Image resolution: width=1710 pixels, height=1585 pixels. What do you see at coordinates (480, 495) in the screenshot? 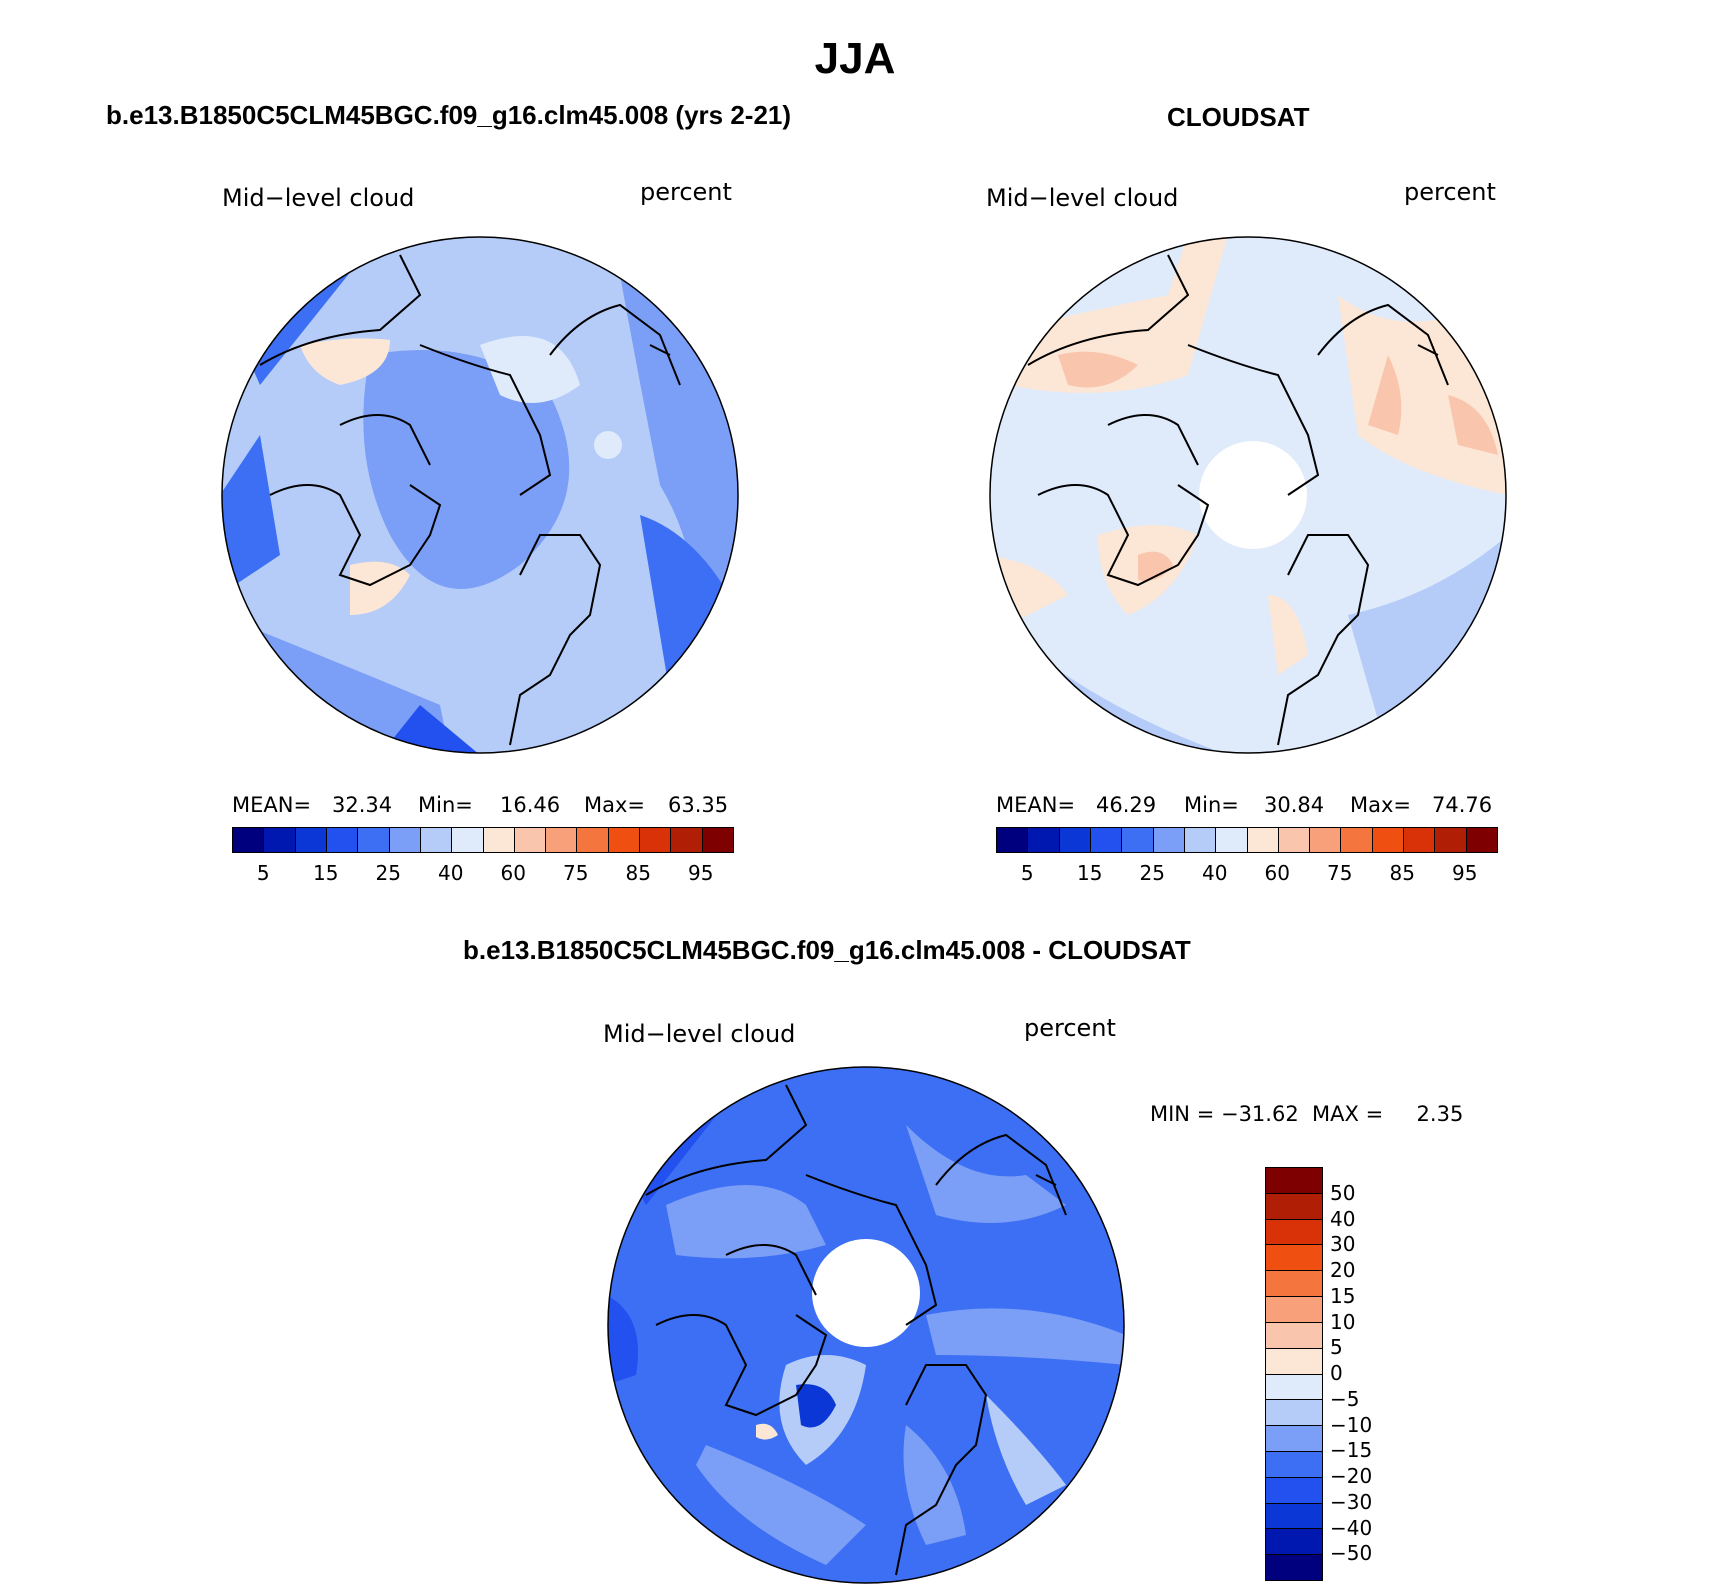
I see `panel-1-polar-map` at bounding box center [480, 495].